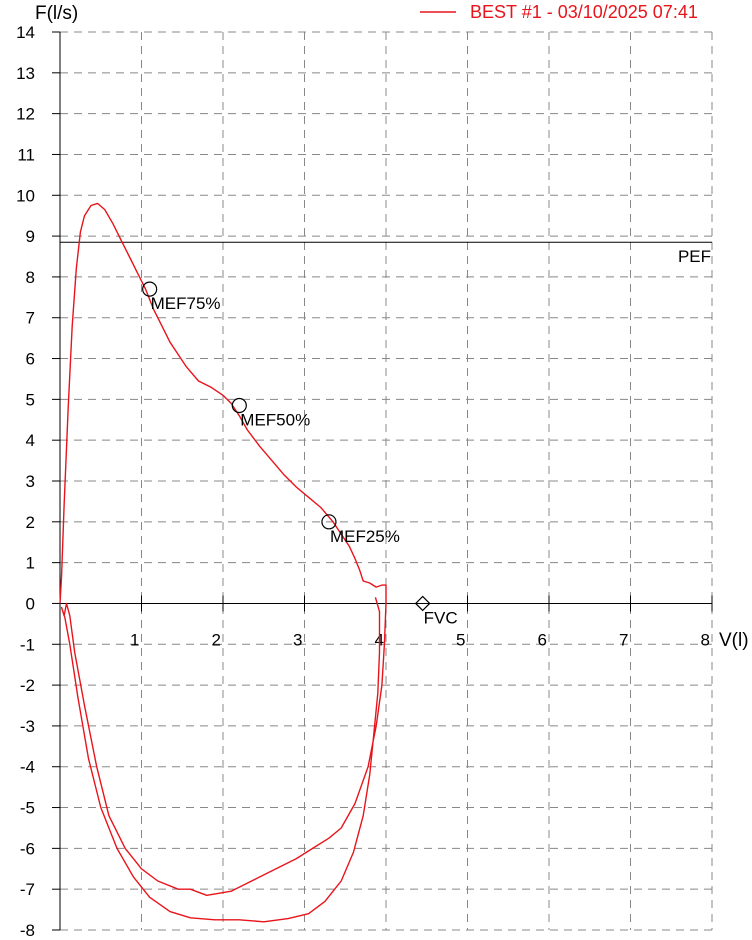  What do you see at coordinates (27, 930) in the screenshot?
I see `y-tick-label: -8` at bounding box center [27, 930].